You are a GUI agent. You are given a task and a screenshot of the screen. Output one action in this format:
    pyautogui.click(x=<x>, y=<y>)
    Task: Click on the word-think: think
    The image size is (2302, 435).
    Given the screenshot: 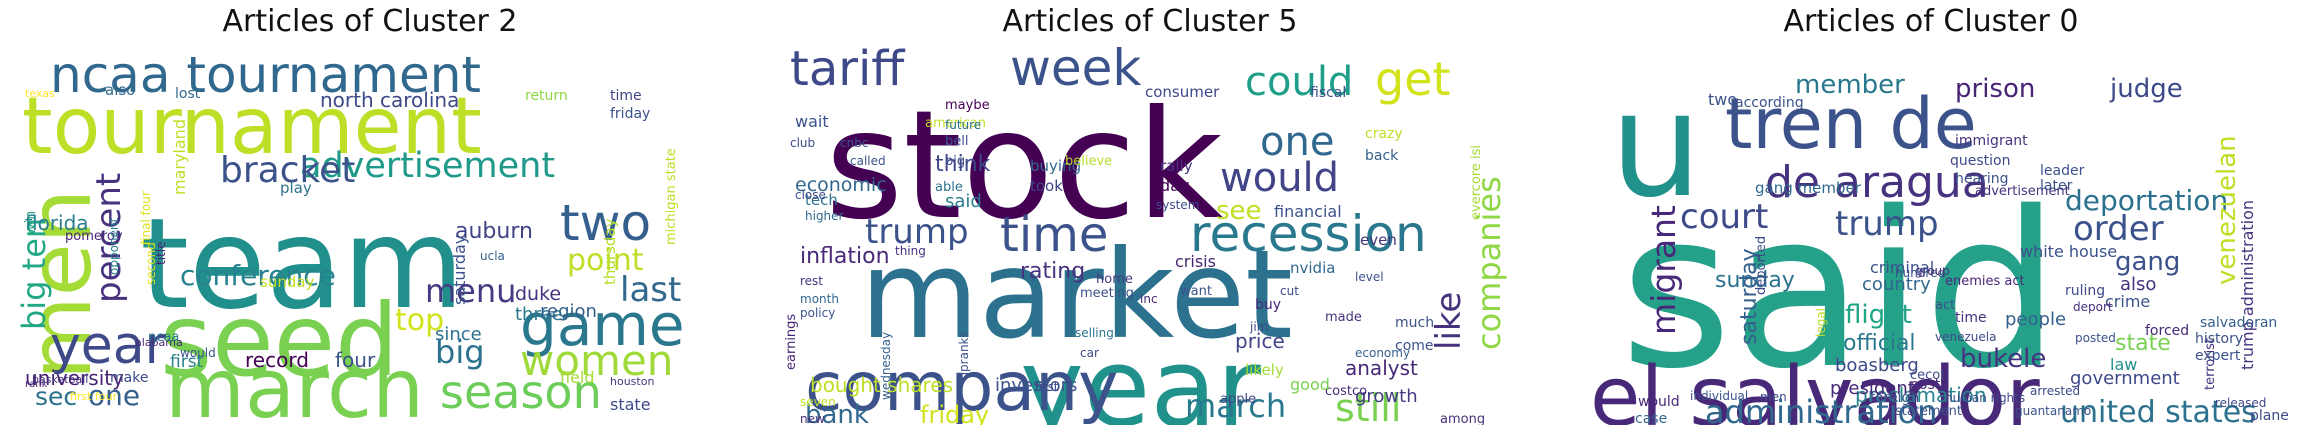 What is the action you would take?
    pyautogui.click(x=963, y=164)
    